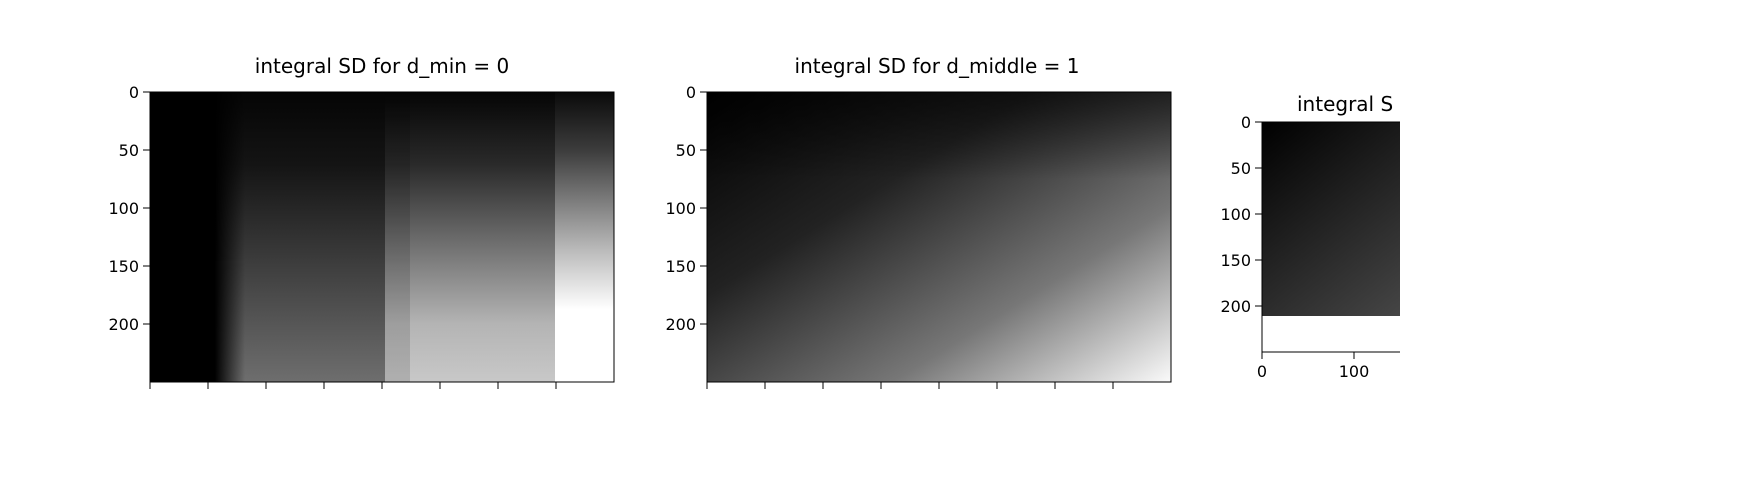 Image resolution: width=1762 pixels, height=496 pixels. Describe the element at coordinates (1313, 366) in the screenshot. I see `panel-3-x-ticks: 0 100` at that location.